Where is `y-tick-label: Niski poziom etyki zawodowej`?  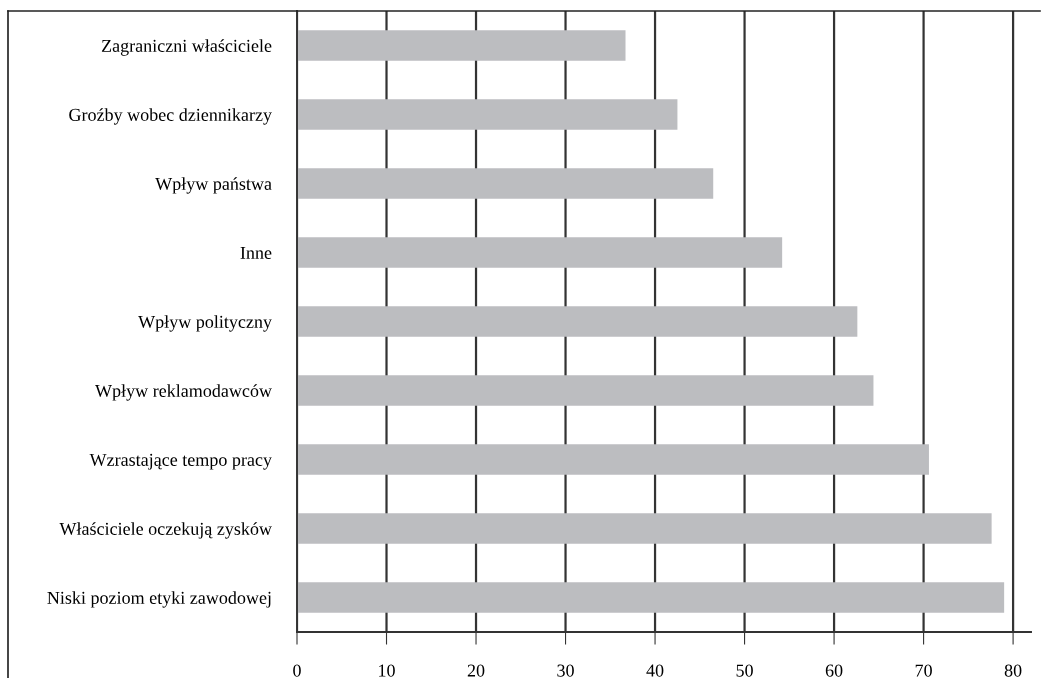 y-tick-label: Niski poziom etyki zawodowej is located at coordinates (159, 599).